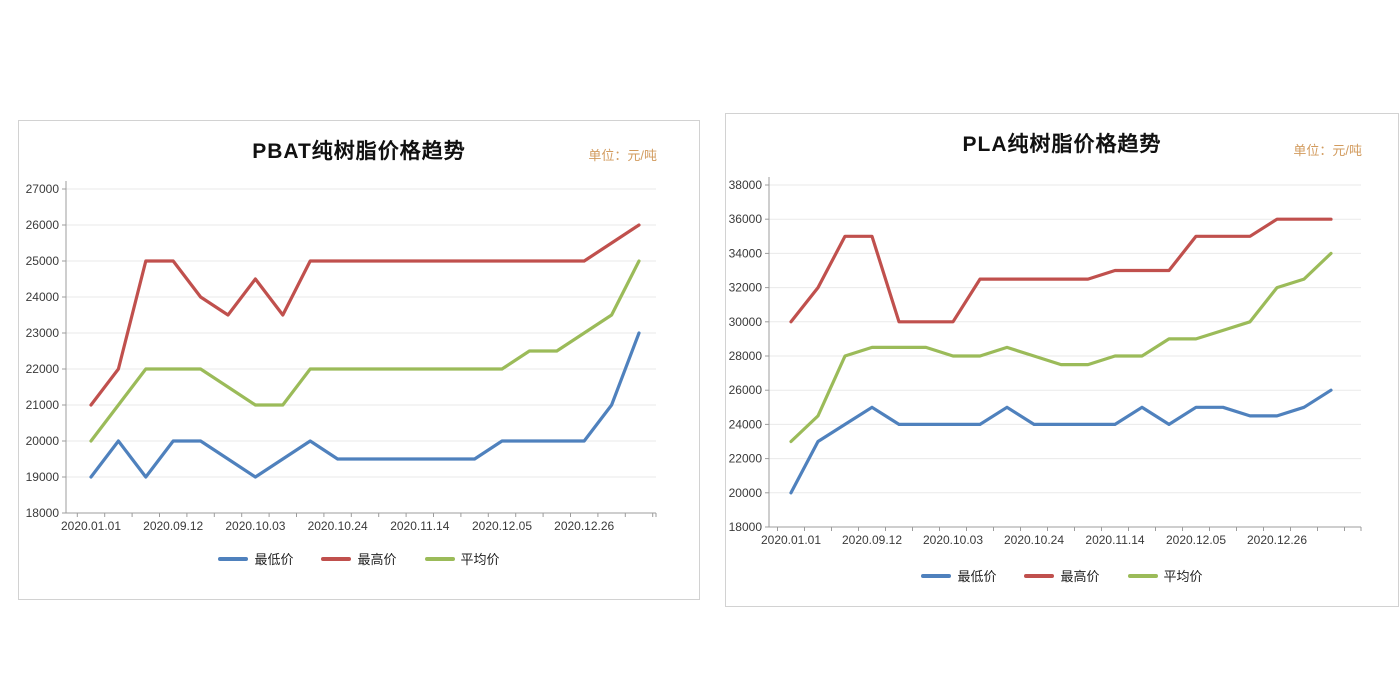 This screenshot has height=700, width=1400. What do you see at coordinates (746, 322) in the screenshot?
I see `y-axis-label: 30000` at bounding box center [746, 322].